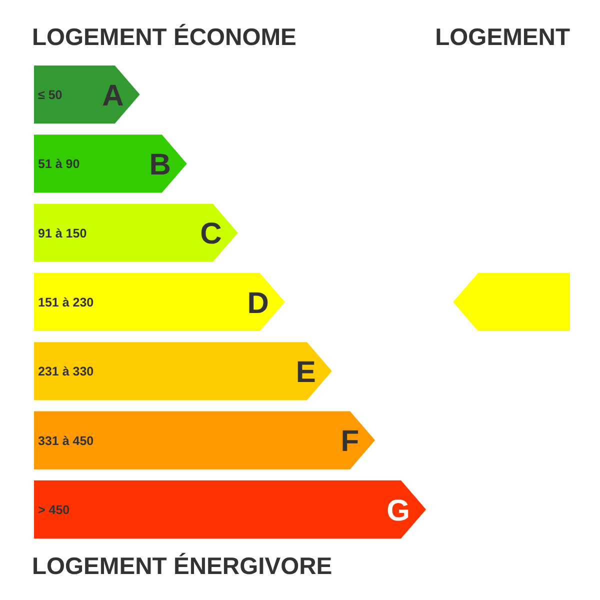 The image size is (600, 600). Describe the element at coordinates (350, 441) in the screenshot. I see `y-tick-label: F` at that location.